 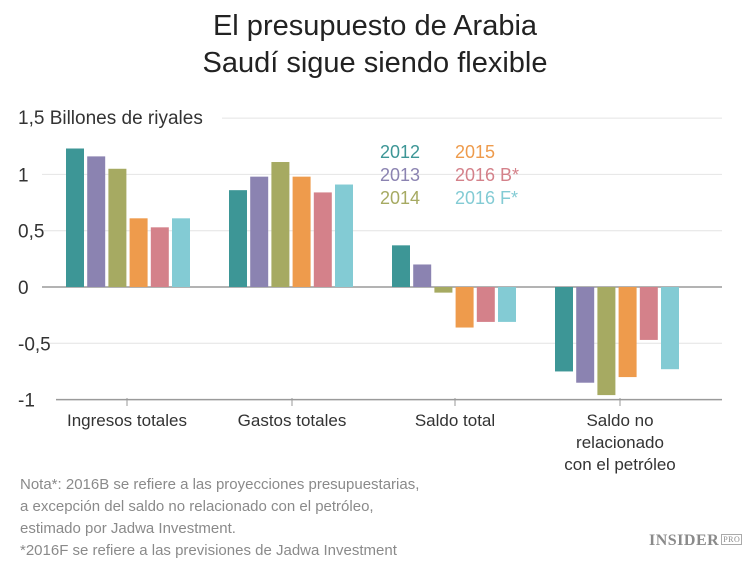 What do you see at coordinates (31, 232) in the screenshot?
I see `y-tick-label: 0,5` at bounding box center [31, 232].